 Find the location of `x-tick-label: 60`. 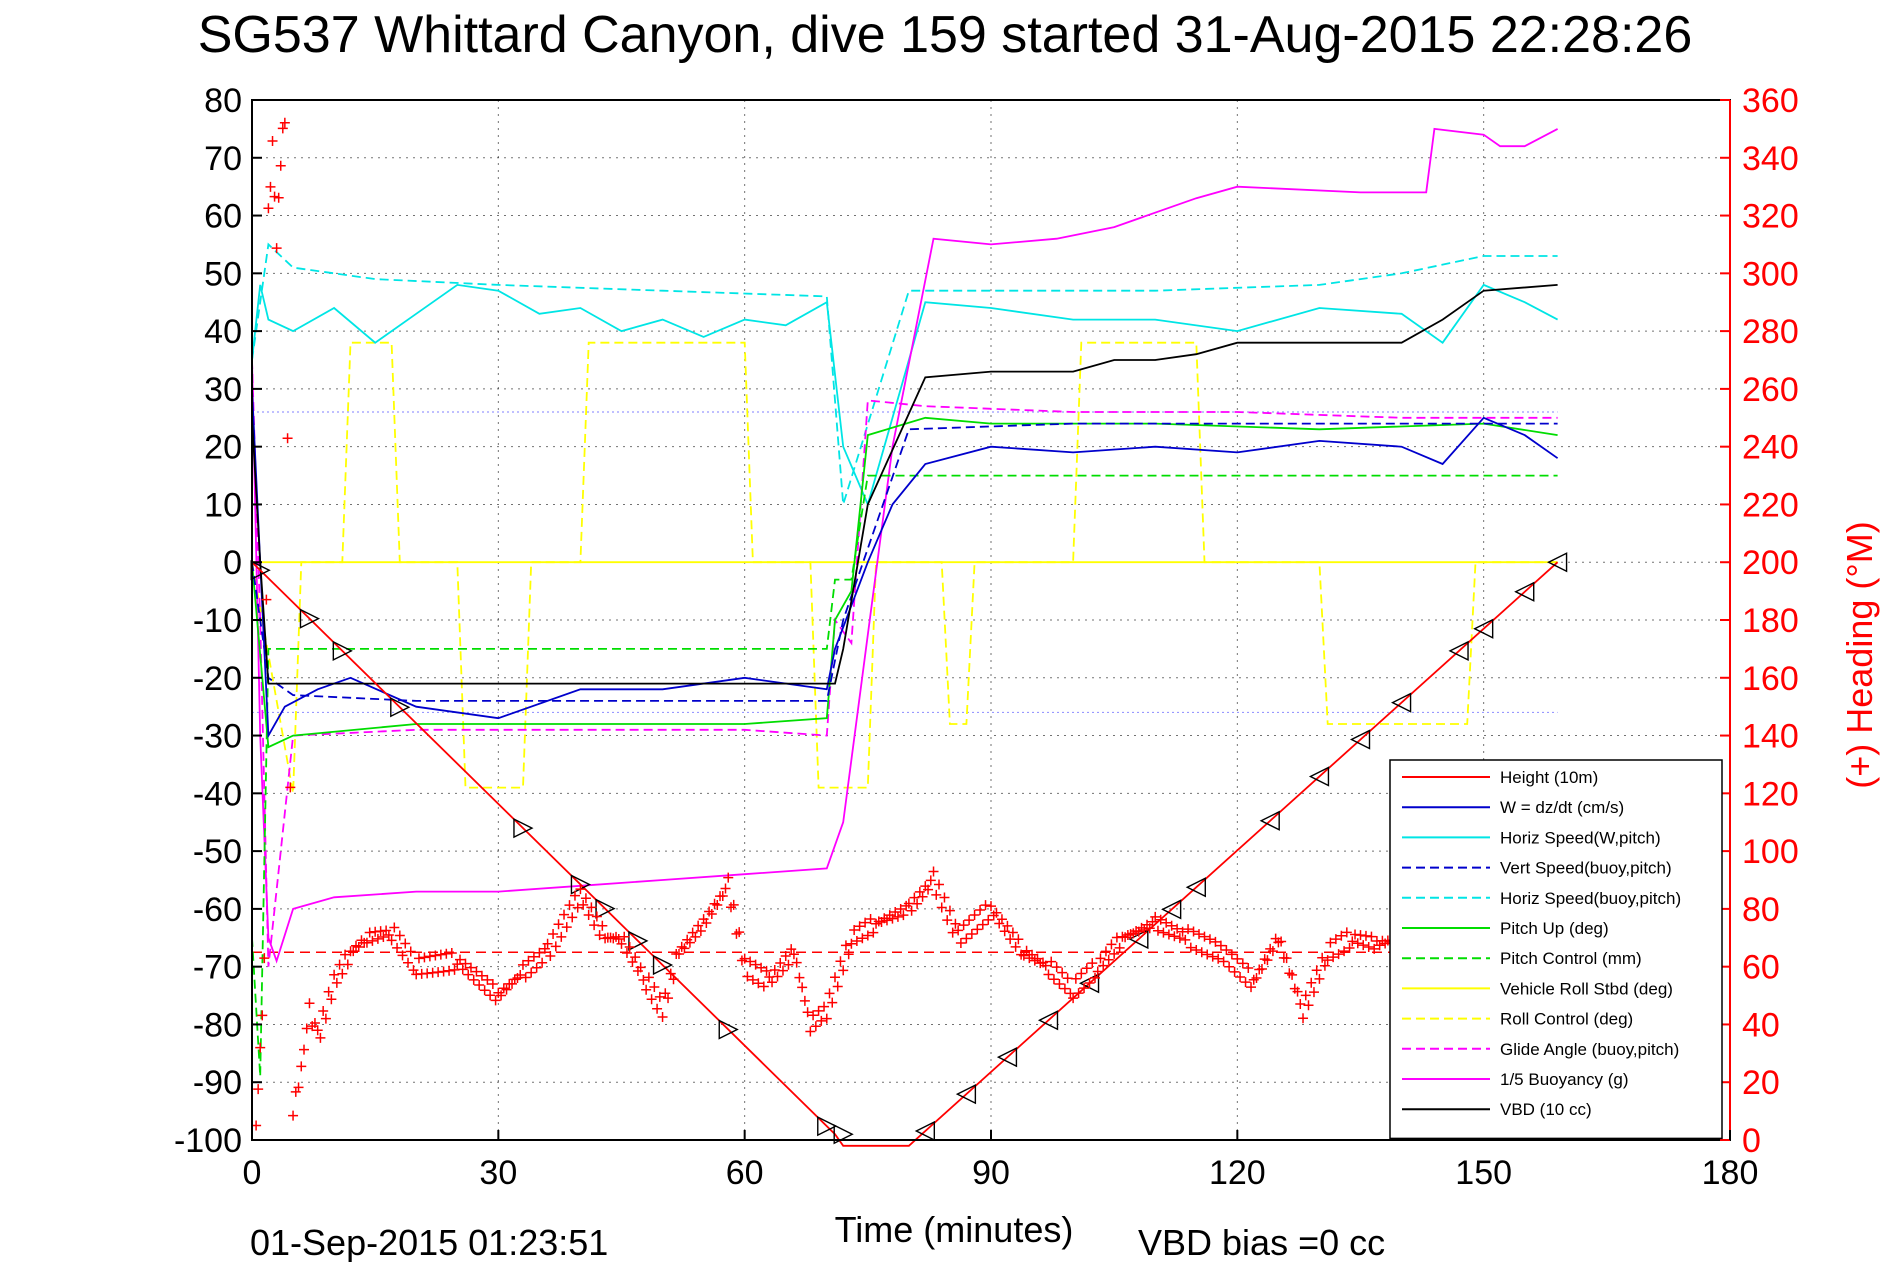

x-tick-label: 60 is located at coordinates (745, 1173).